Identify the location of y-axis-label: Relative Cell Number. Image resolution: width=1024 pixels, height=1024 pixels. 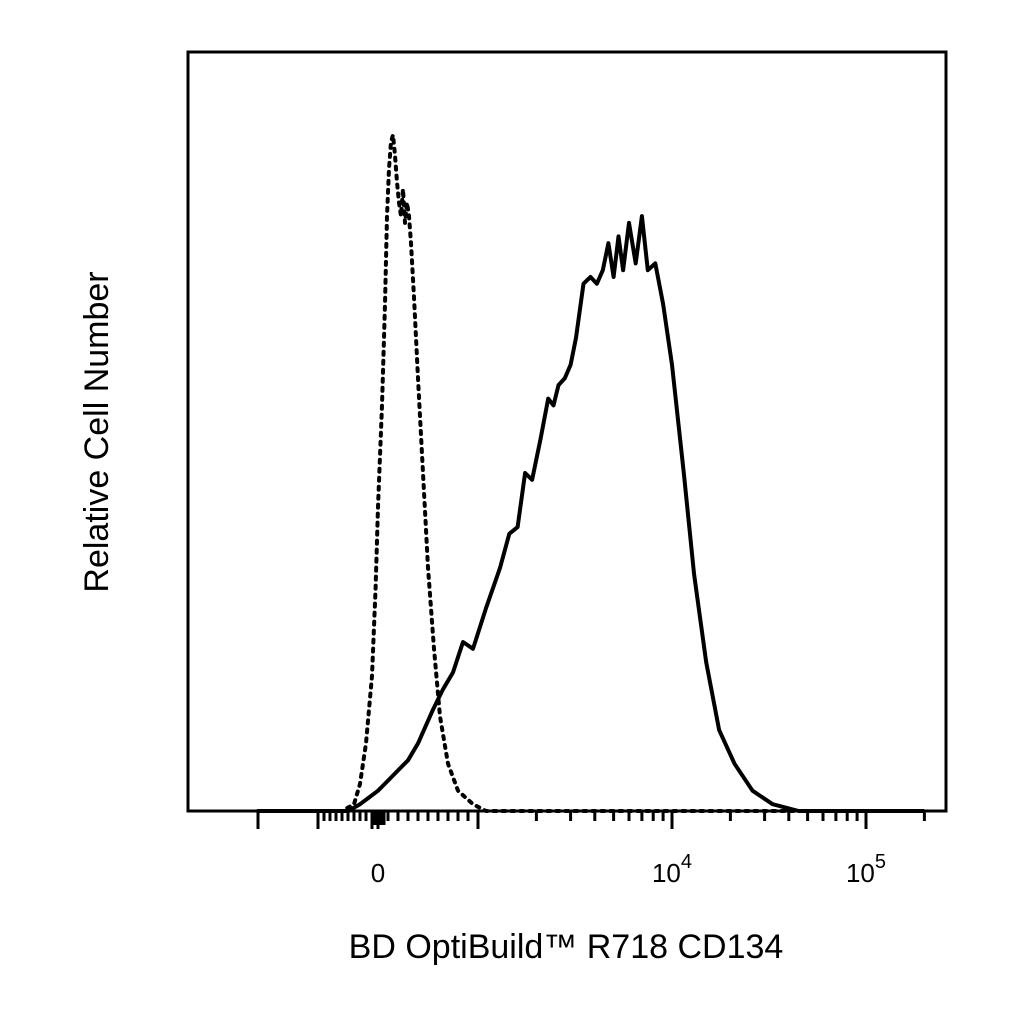
(97, 431).